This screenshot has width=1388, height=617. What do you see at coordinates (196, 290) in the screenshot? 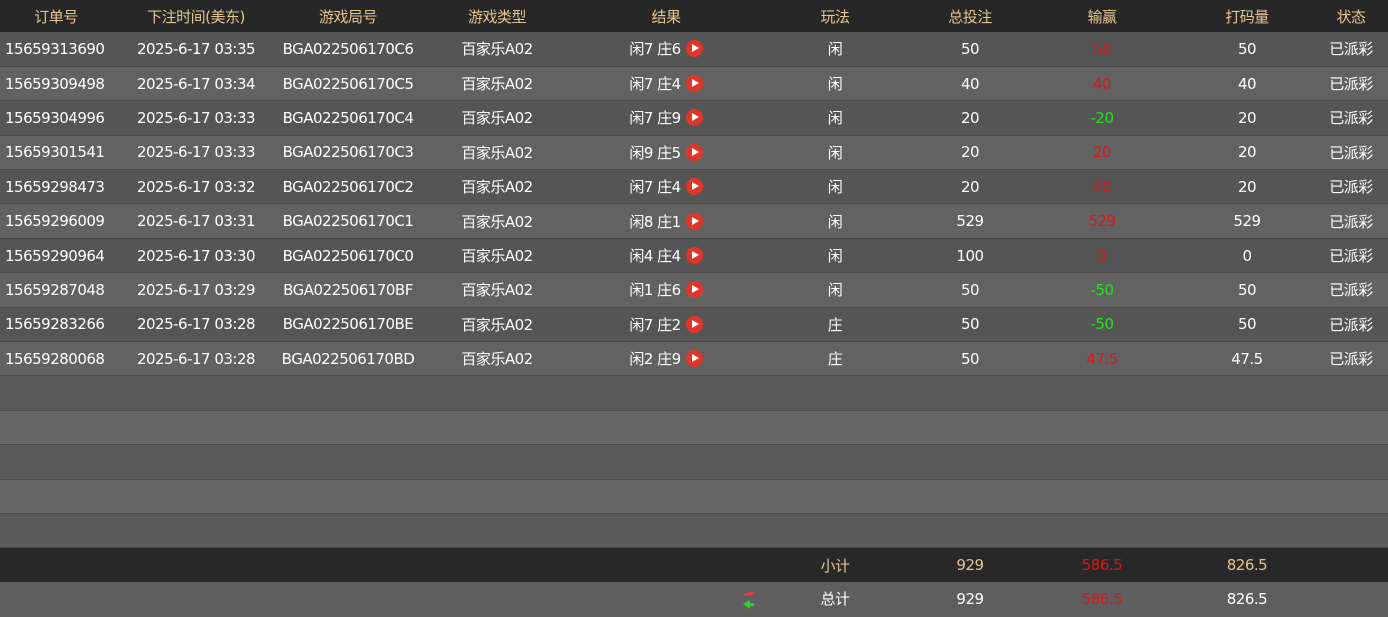
I see `cell-time: 2025-6-17 03:29` at bounding box center [196, 290].